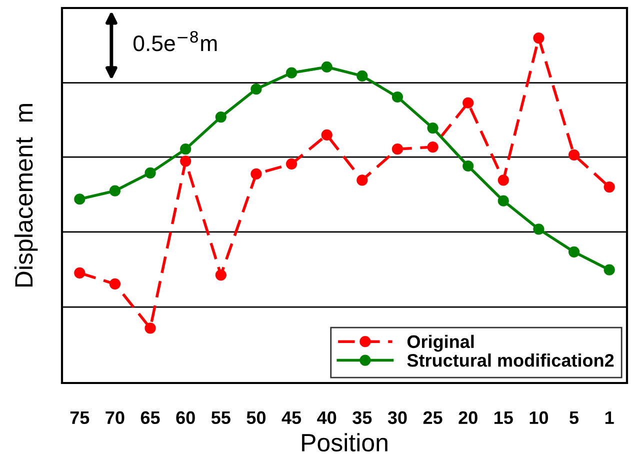 Image resolution: width=631 pixels, height=466 pixels. What do you see at coordinates (362, 417) in the screenshot?
I see `x-tick-label: 35` at bounding box center [362, 417].